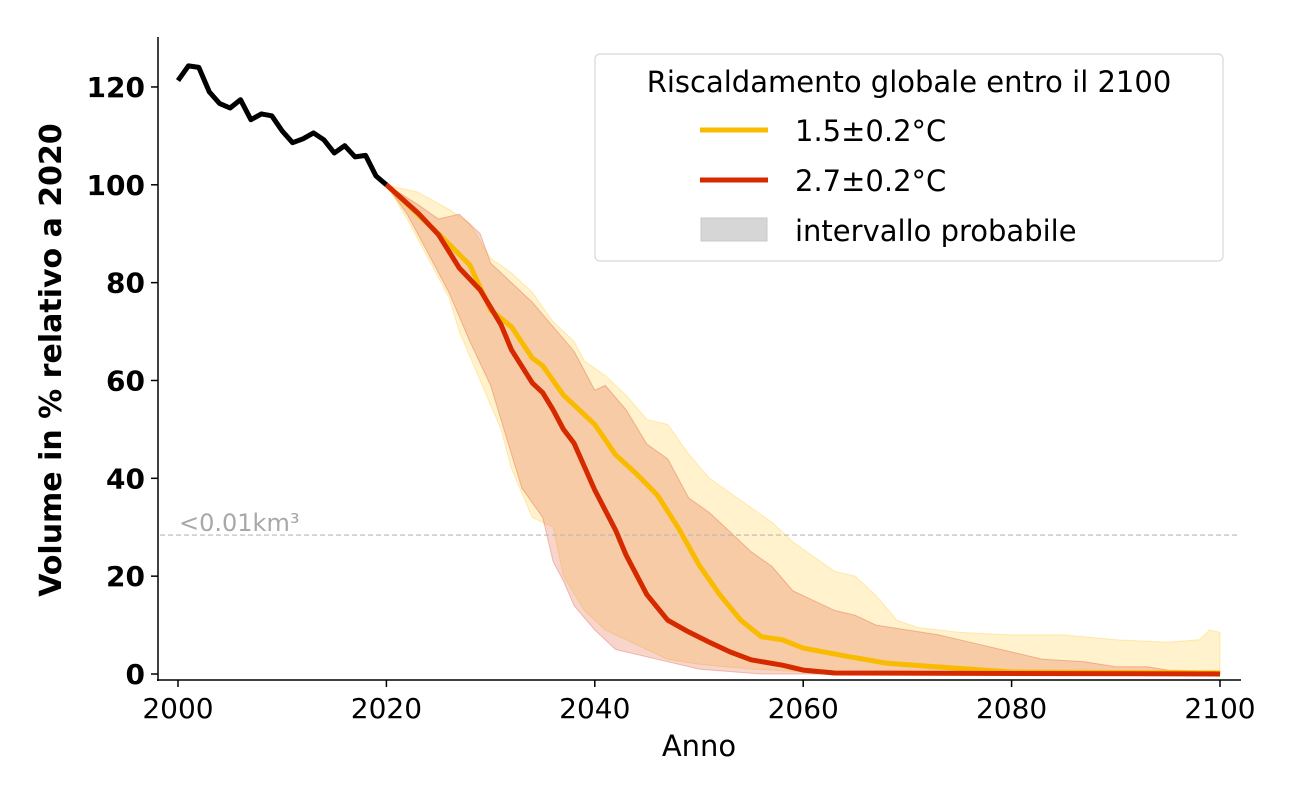 This screenshot has height=800, width=1300. What do you see at coordinates (803, 708) in the screenshot?
I see `x-tick-label: 2060` at bounding box center [803, 708].